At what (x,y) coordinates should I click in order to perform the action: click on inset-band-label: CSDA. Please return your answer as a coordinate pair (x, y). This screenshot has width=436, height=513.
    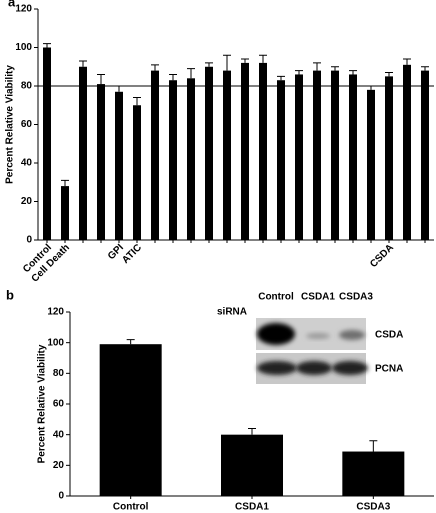
    Looking at the image, I should click on (389, 335).